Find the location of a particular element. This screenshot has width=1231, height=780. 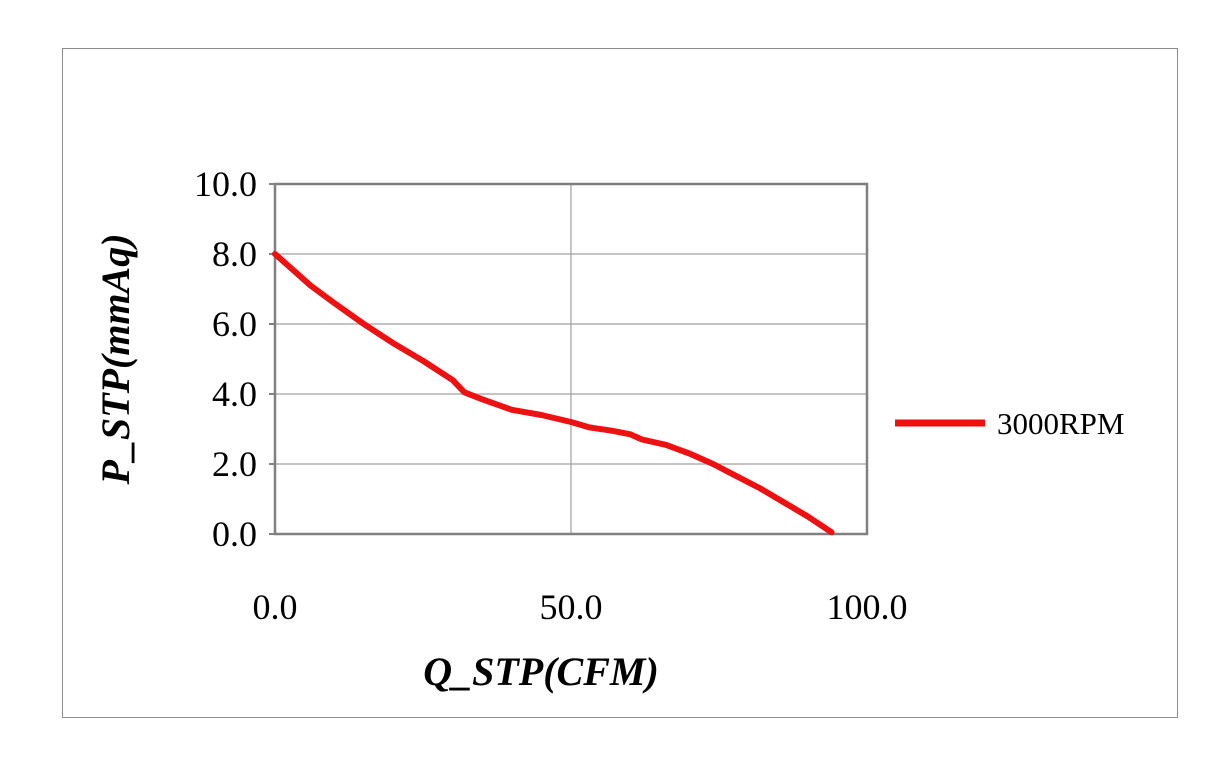

legend: 3000RPM is located at coordinates (1009, 423).